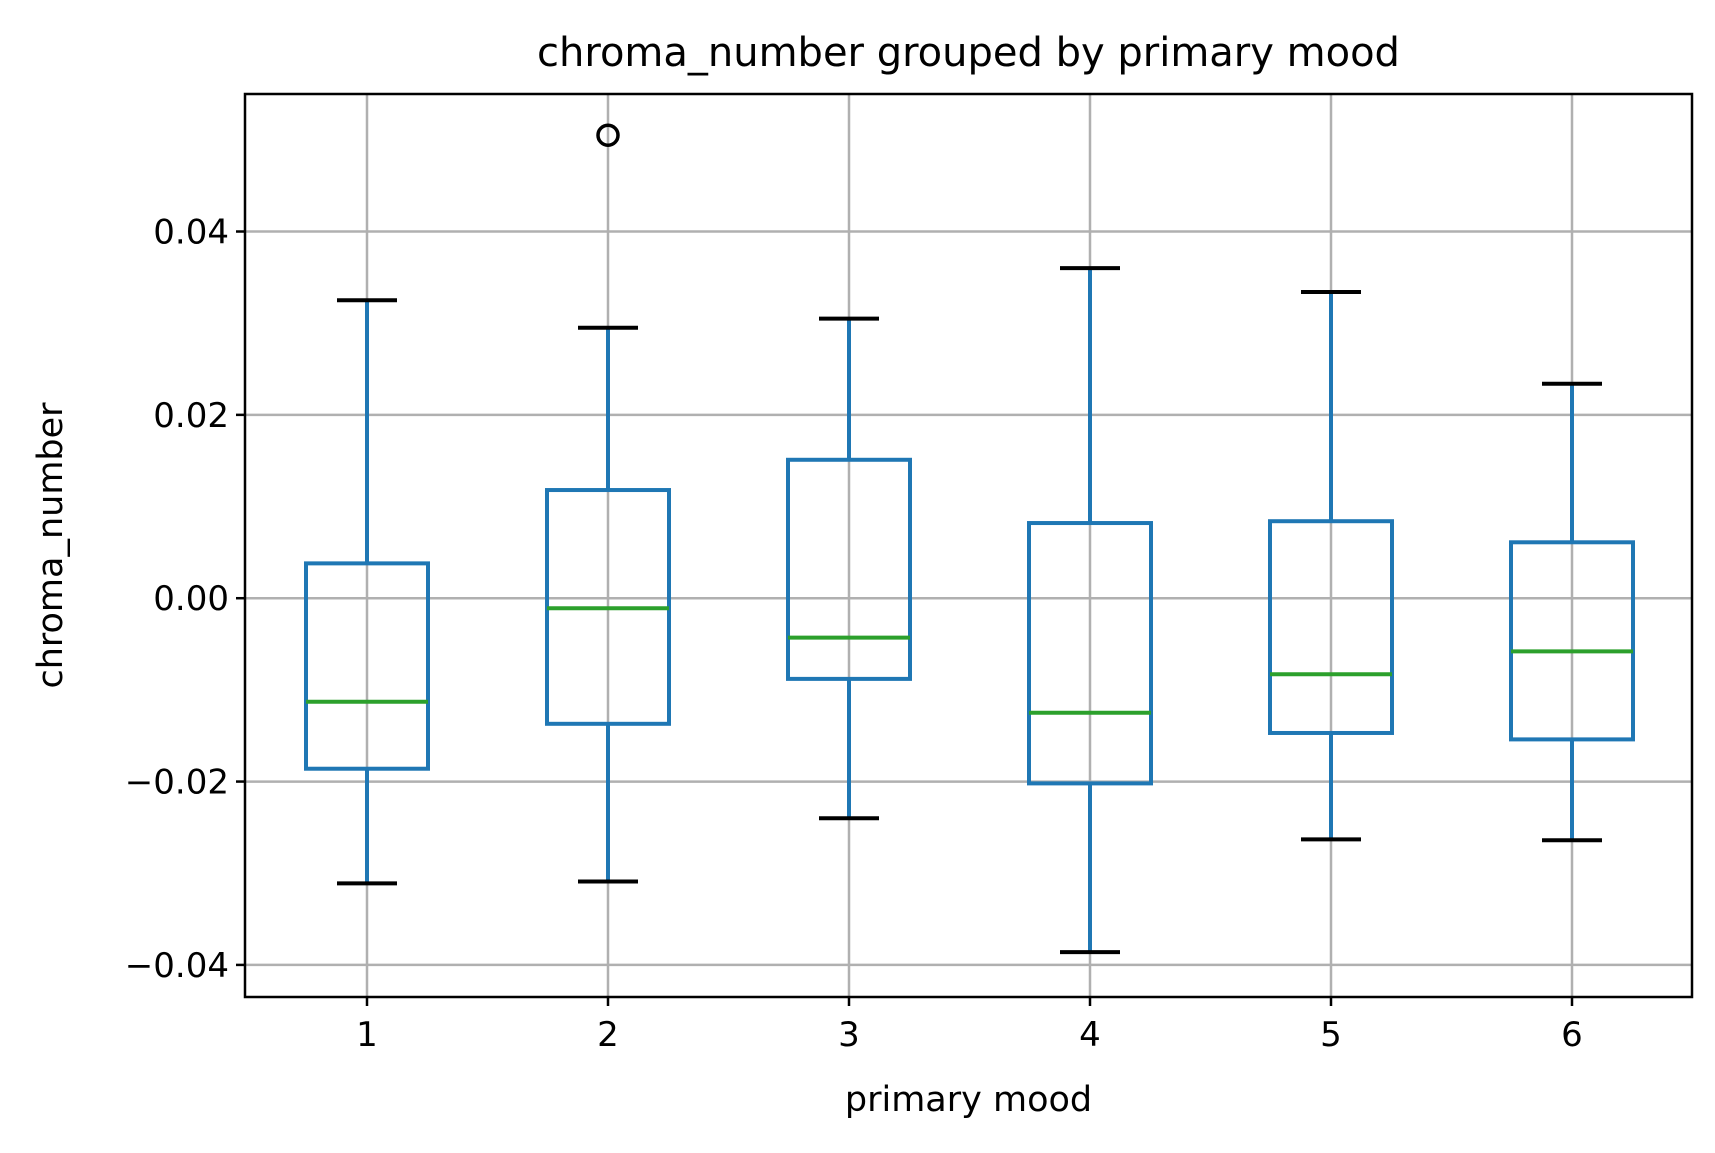 The height and width of the screenshot is (1153, 1715). I want to click on x-tick-label: 5, so click(1331, 1035).